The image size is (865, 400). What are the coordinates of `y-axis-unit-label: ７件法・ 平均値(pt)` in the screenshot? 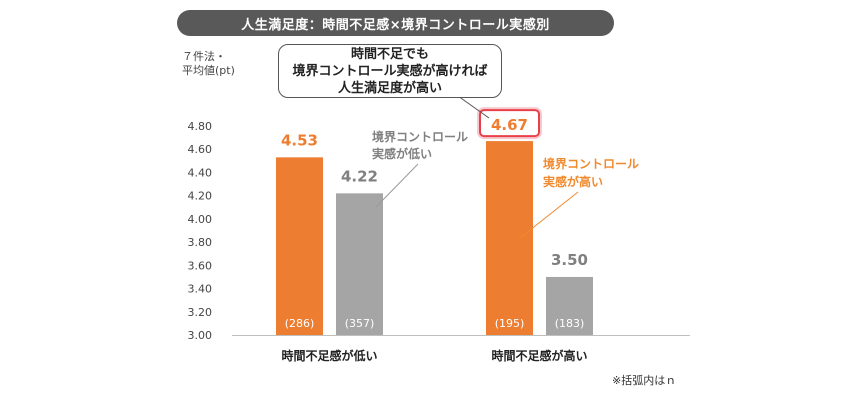 It's located at (208, 64).